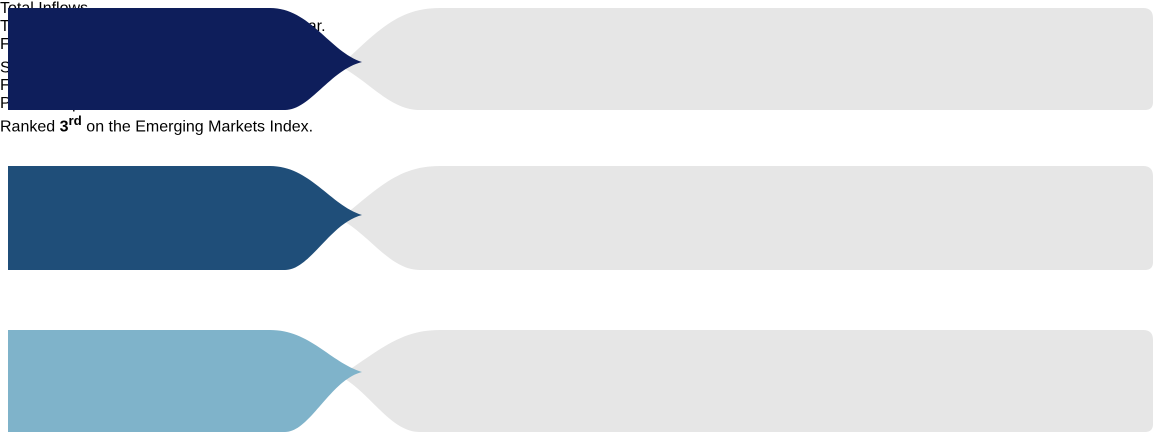  What do you see at coordinates (197, 127) in the screenshot?
I see `text-segment: on the Emerging Markets Index.` at bounding box center [197, 127].